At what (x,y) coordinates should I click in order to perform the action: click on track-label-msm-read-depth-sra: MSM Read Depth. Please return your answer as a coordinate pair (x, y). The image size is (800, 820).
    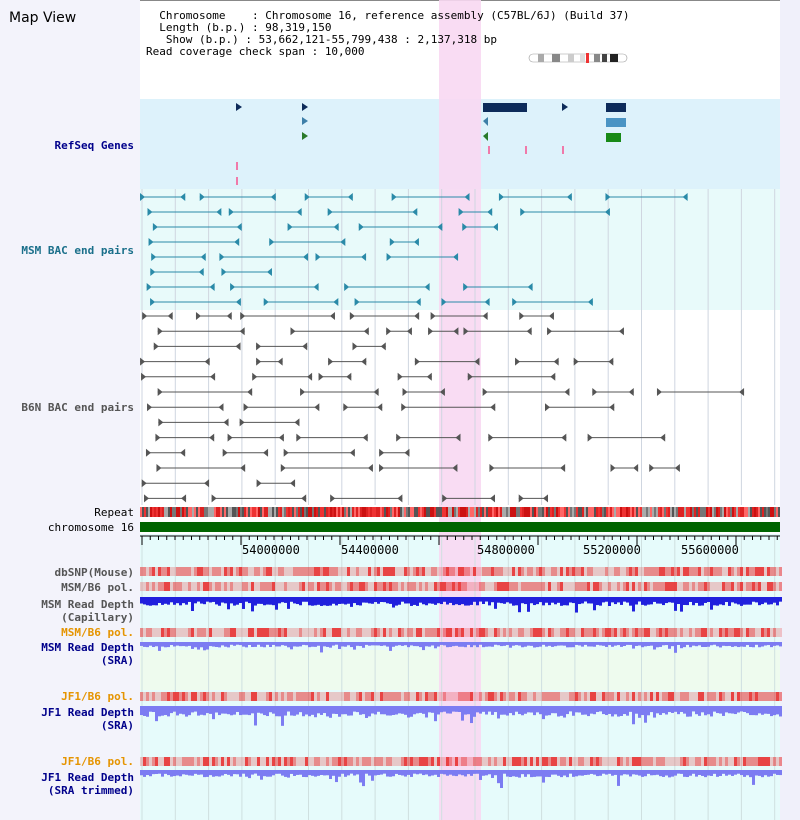
    Looking at the image, I should click on (87, 647).